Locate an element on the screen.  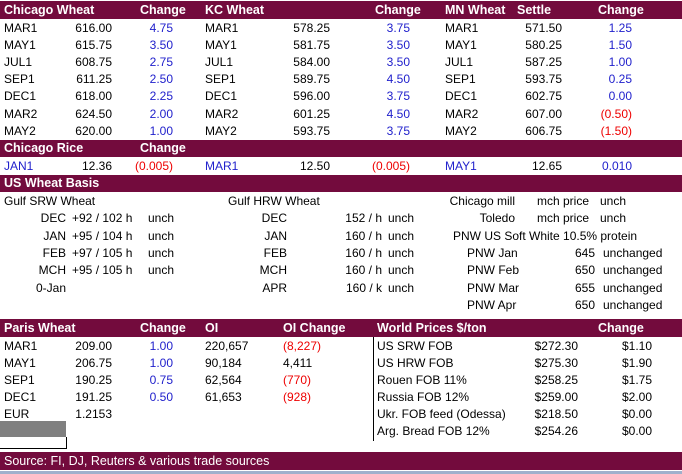
chicago-change-header: Change is located at coordinates (163, 10).